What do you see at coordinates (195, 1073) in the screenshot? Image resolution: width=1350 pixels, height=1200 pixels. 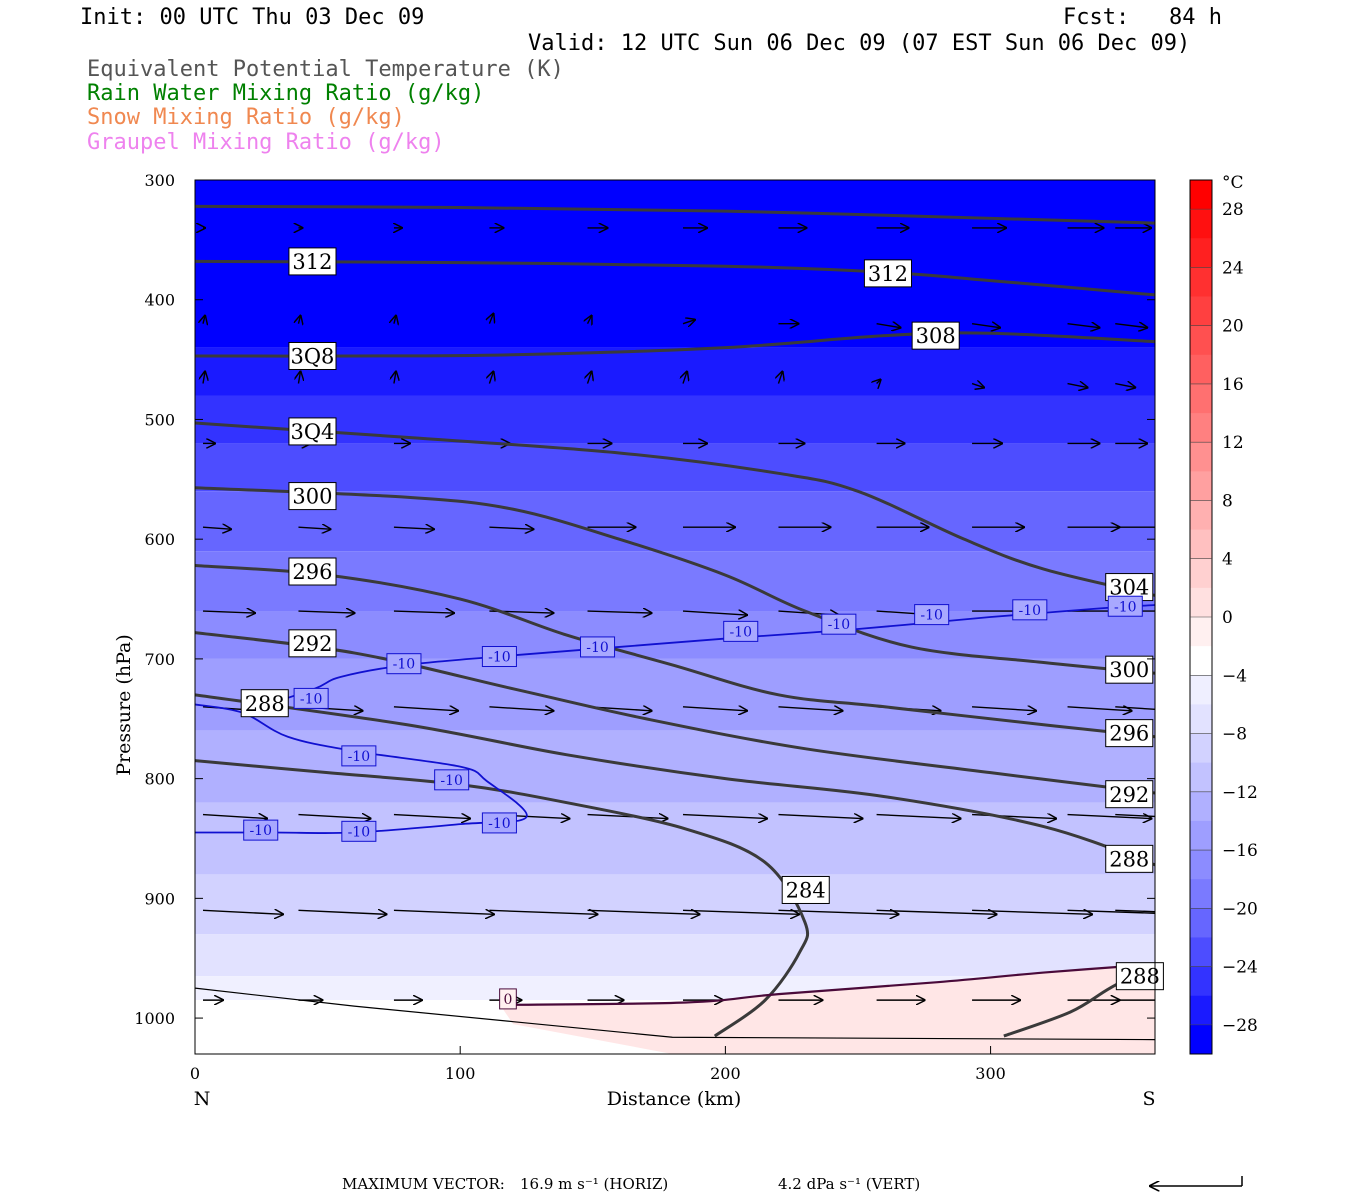 I see `x-tick-label: 0` at bounding box center [195, 1073].